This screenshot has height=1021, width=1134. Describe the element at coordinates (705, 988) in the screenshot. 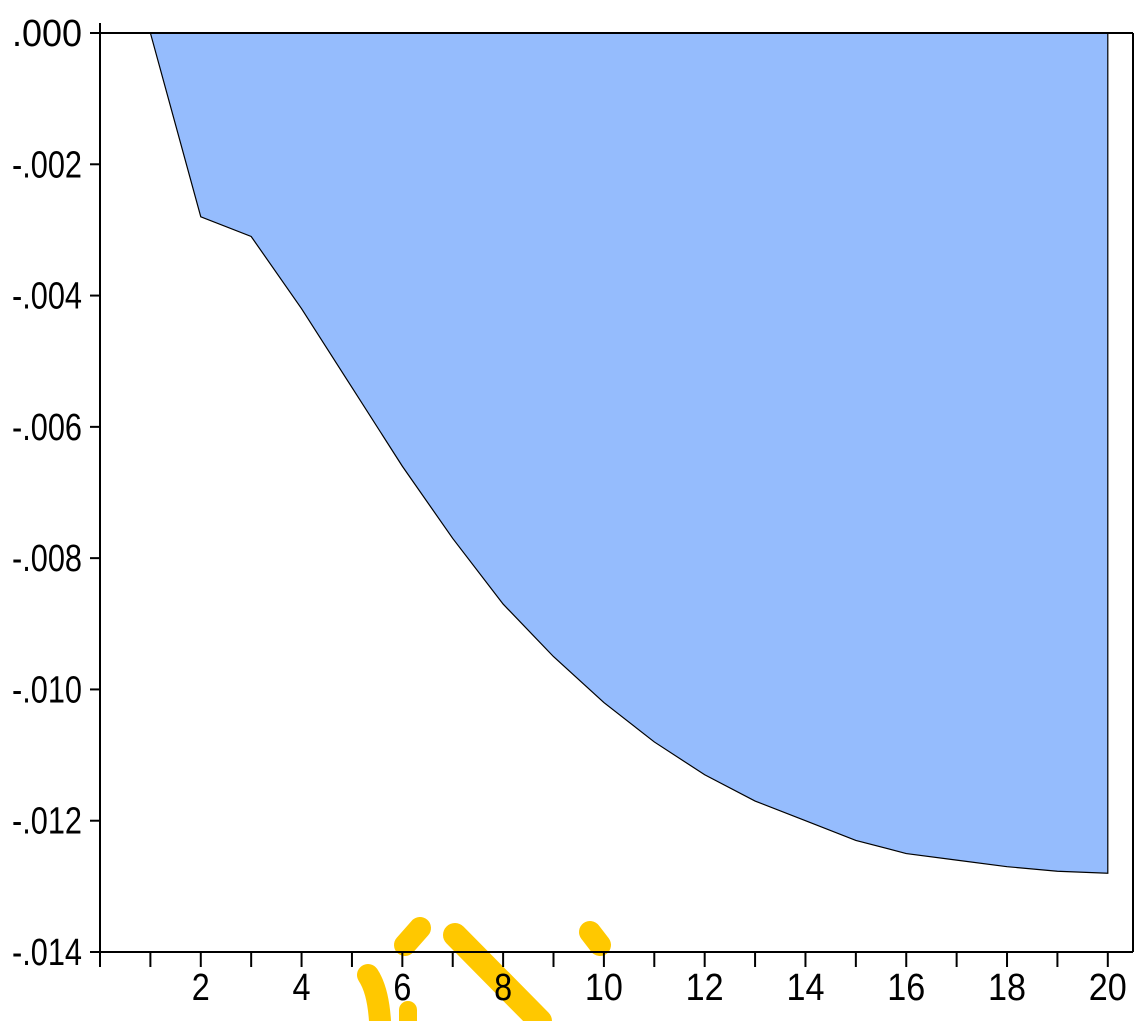

I see `x-tick-label: 12` at that location.